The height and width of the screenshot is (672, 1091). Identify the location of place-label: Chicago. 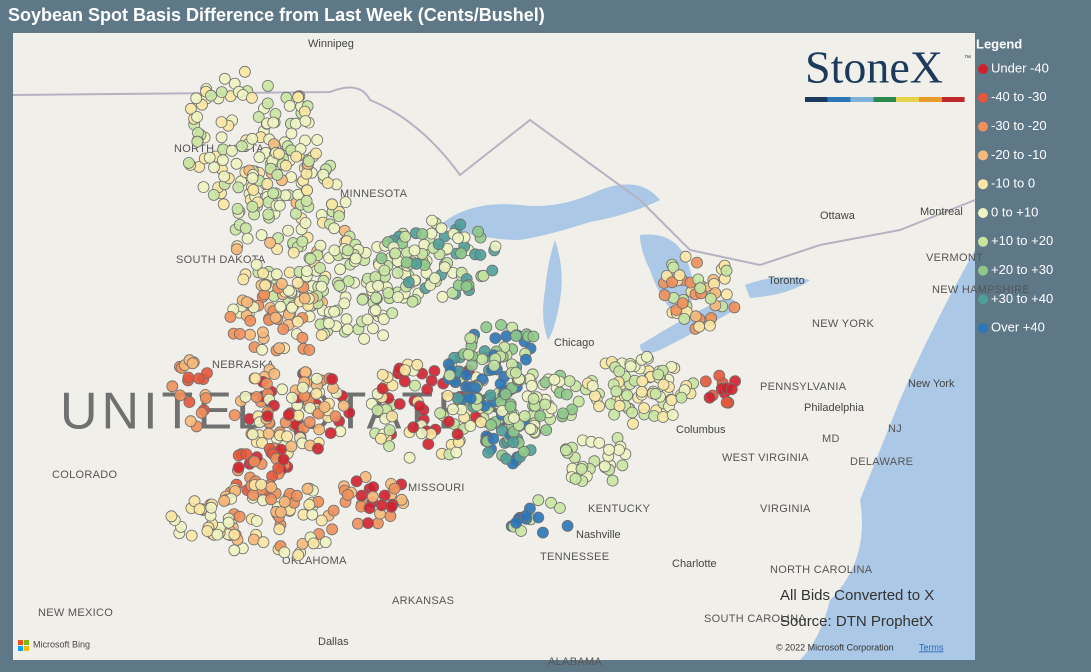
(574, 343).